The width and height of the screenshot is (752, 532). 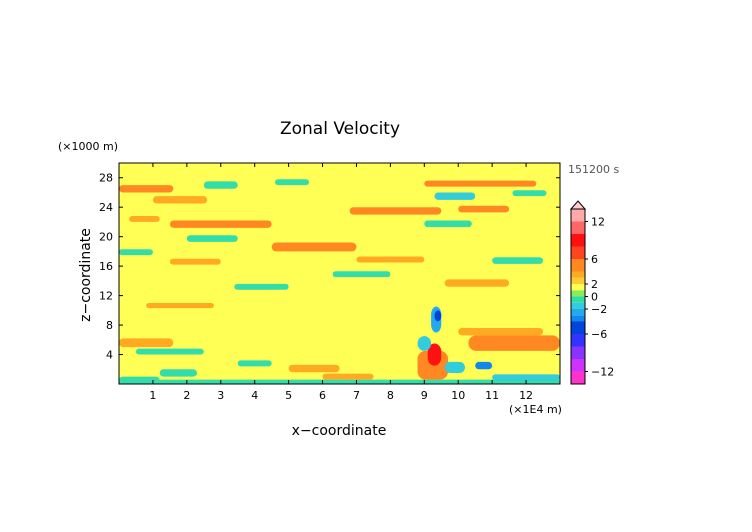 I want to click on y-tick-label: 28, so click(x=106, y=178).